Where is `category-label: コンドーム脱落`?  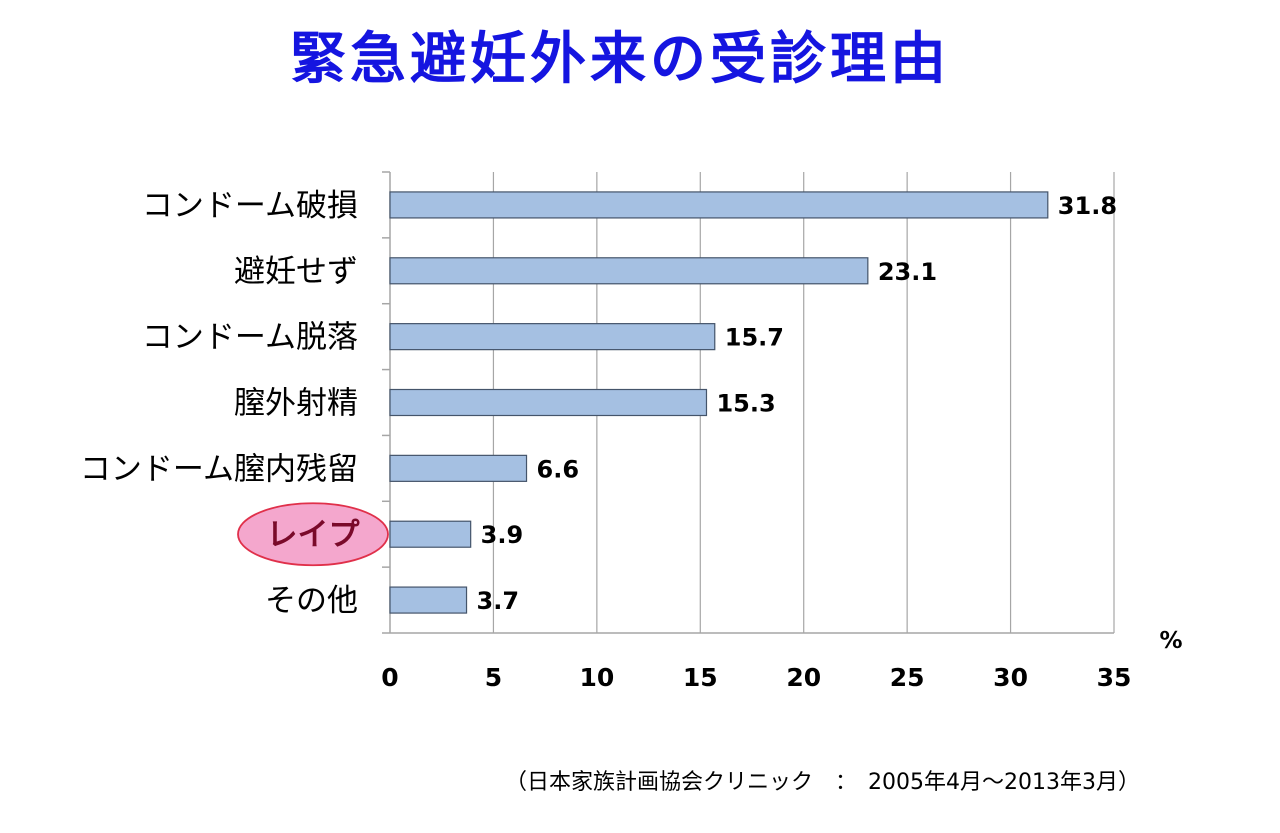 category-label: コンドーム脱落 is located at coordinates (250, 338).